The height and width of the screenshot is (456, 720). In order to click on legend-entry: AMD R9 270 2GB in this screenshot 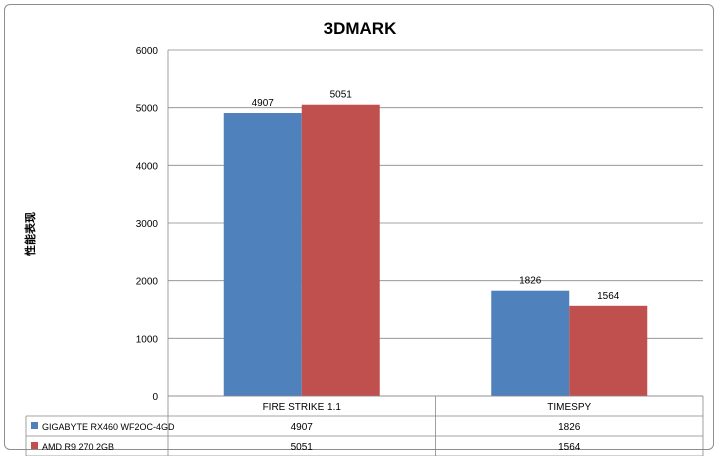, I will do `click(78, 447)`.